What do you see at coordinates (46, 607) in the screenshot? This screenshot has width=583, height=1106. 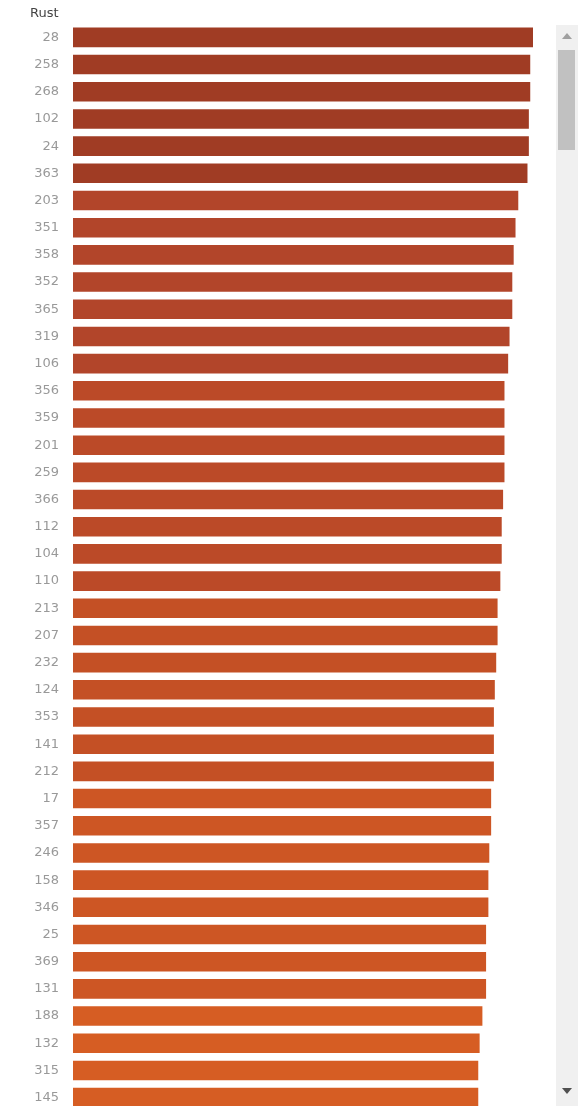 I see `y-tick-label: 213` at bounding box center [46, 607].